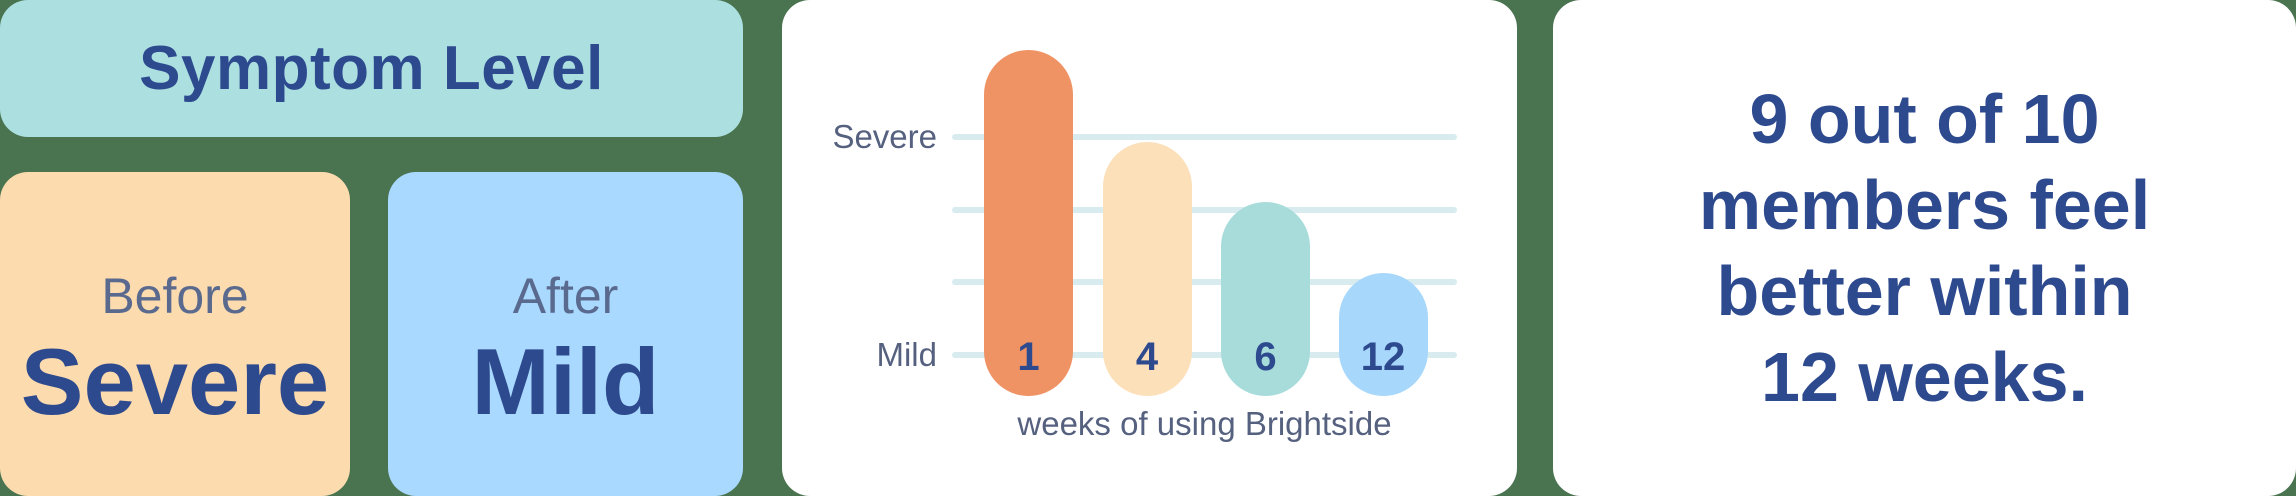 The height and width of the screenshot is (496, 2296). I want to click on before-card-content: Before Severe, so click(175, 334).